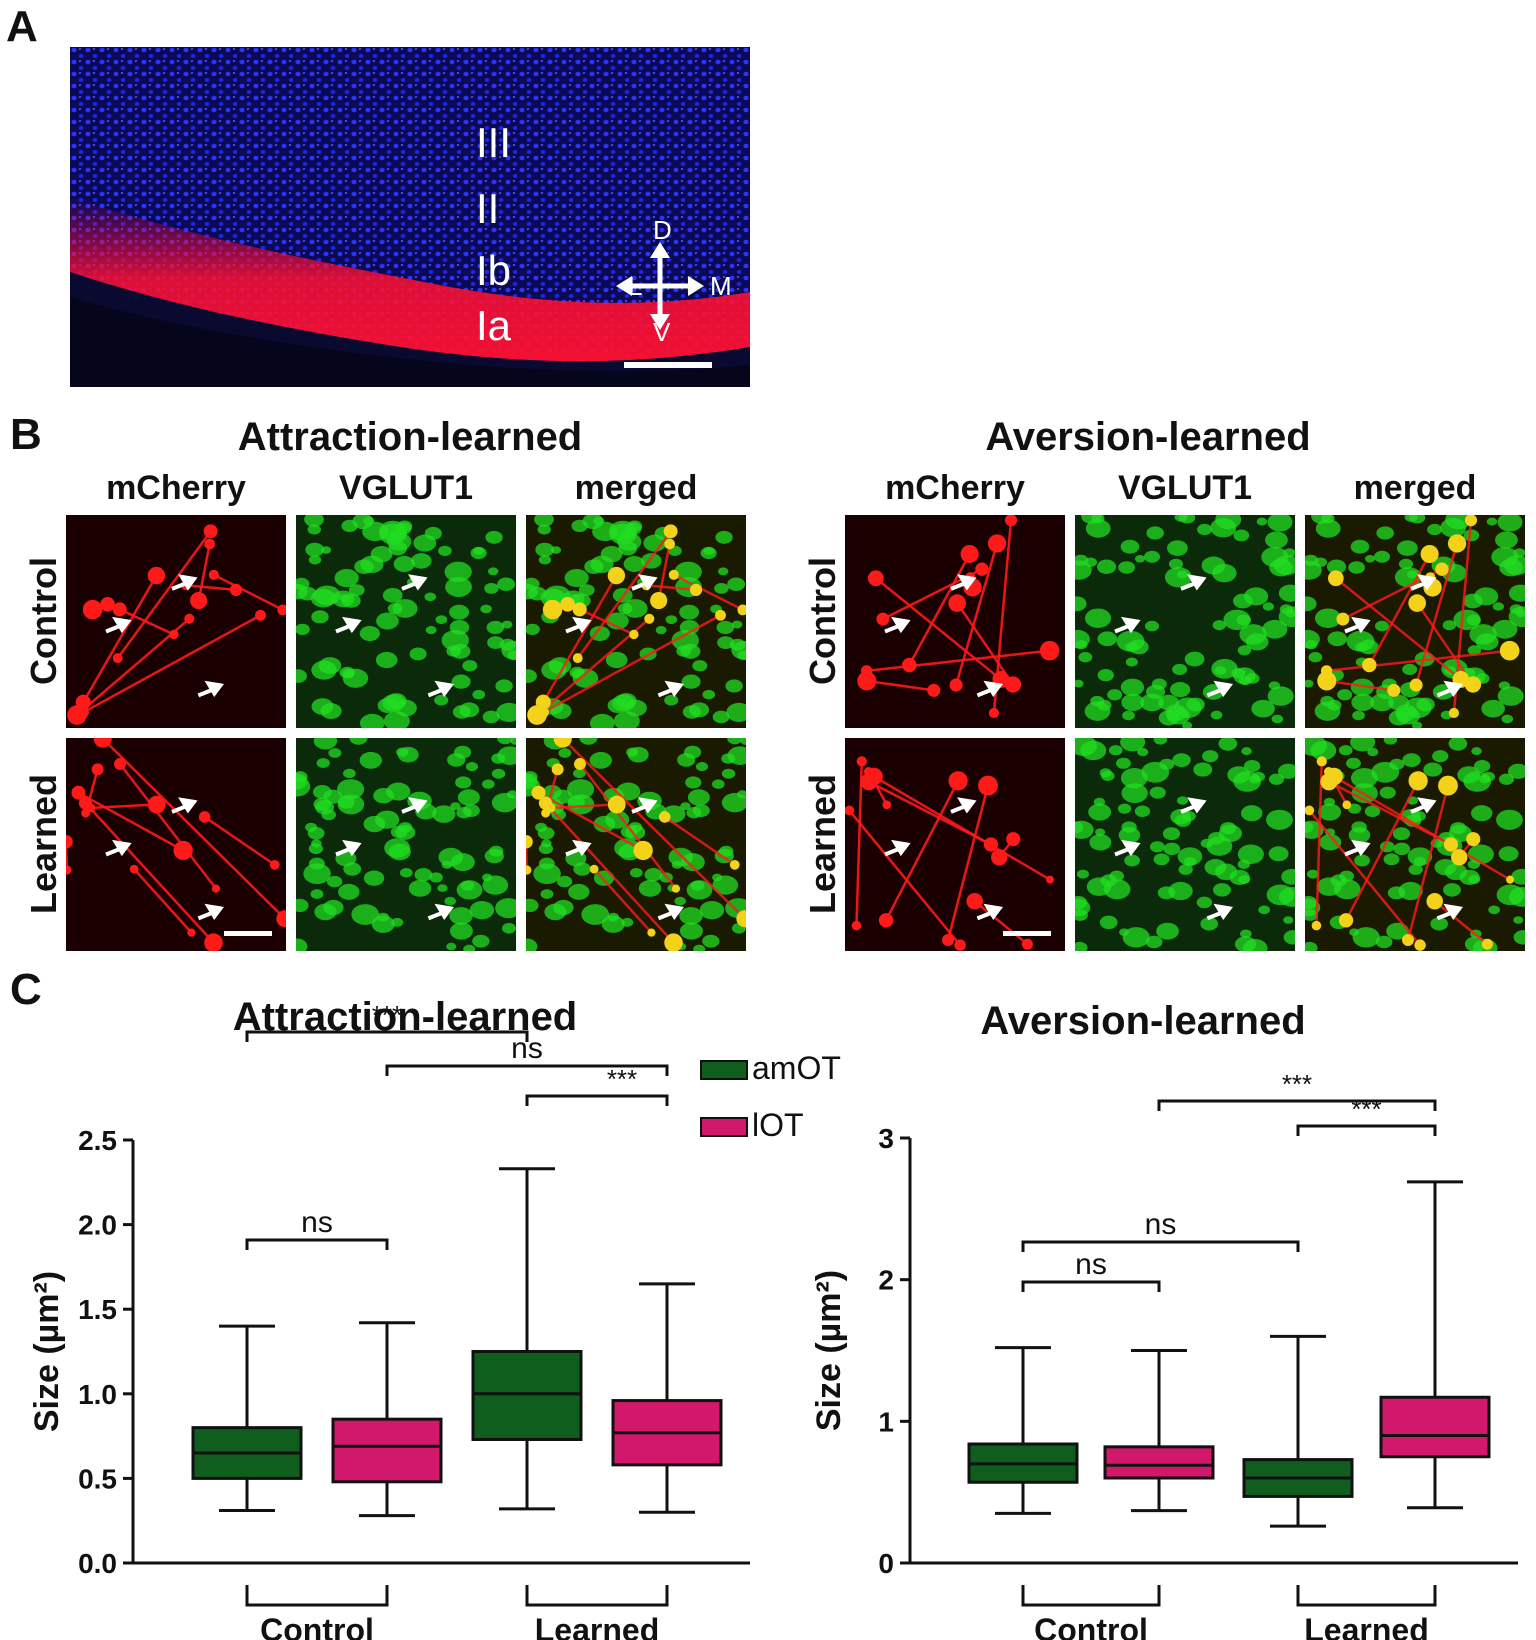  Describe the element at coordinates (796, 1068) in the screenshot. I see `legend-label-amot: amOT` at that location.